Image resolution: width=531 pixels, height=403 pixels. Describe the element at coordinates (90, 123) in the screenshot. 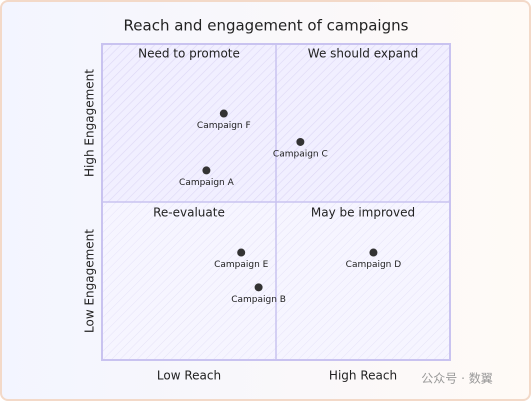

I see `y-axis-label: High Engagement` at that location.